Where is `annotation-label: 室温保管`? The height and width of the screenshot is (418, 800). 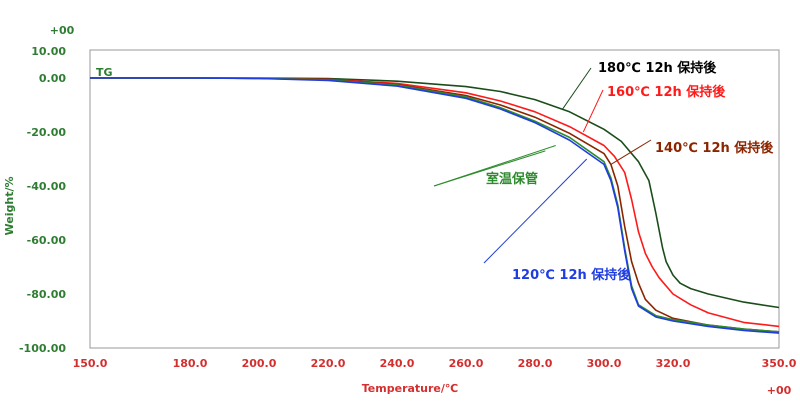 annotation-label: 室温保管 is located at coordinates (512, 179).